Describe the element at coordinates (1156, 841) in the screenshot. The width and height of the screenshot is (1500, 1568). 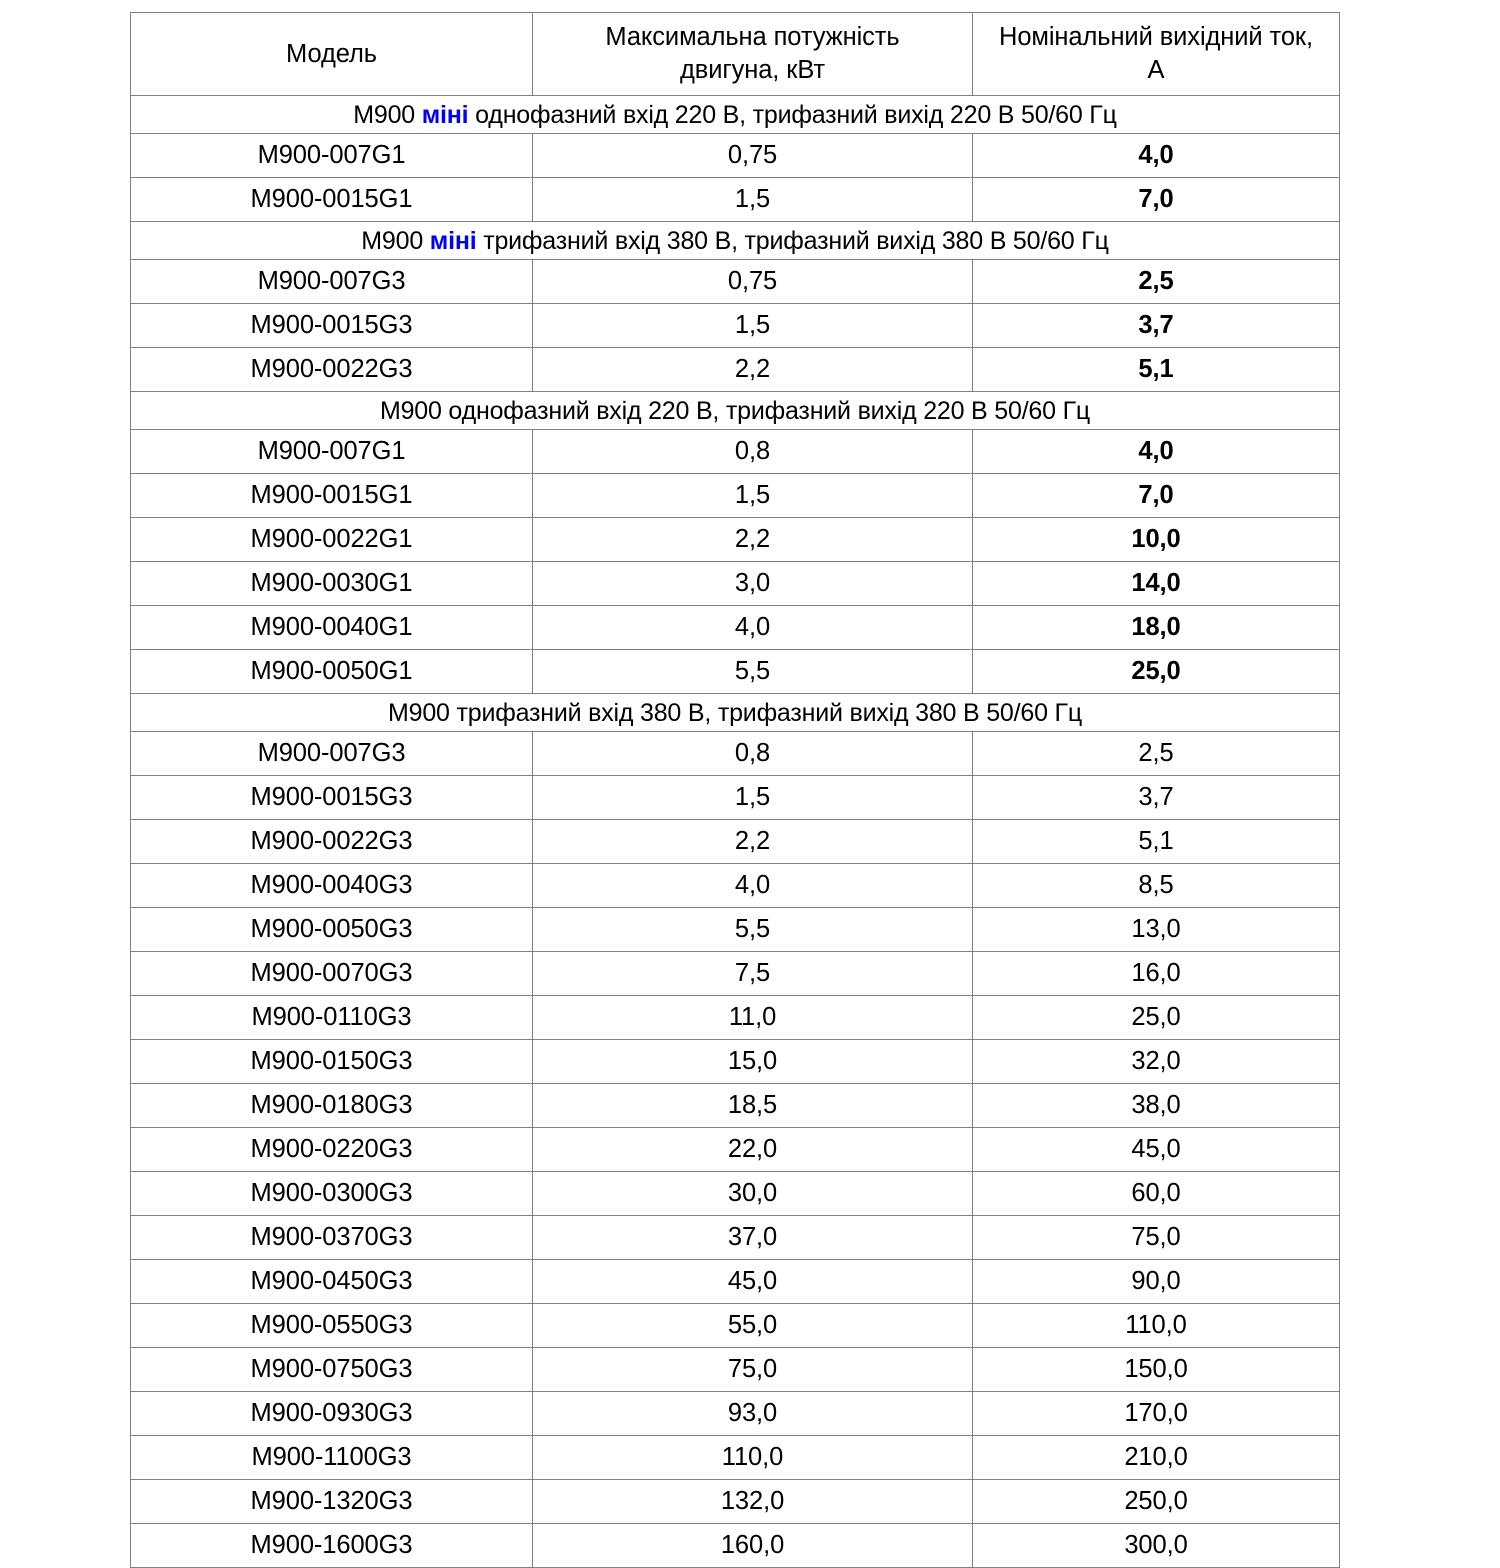
I see `cell-current: 5,1` at that location.